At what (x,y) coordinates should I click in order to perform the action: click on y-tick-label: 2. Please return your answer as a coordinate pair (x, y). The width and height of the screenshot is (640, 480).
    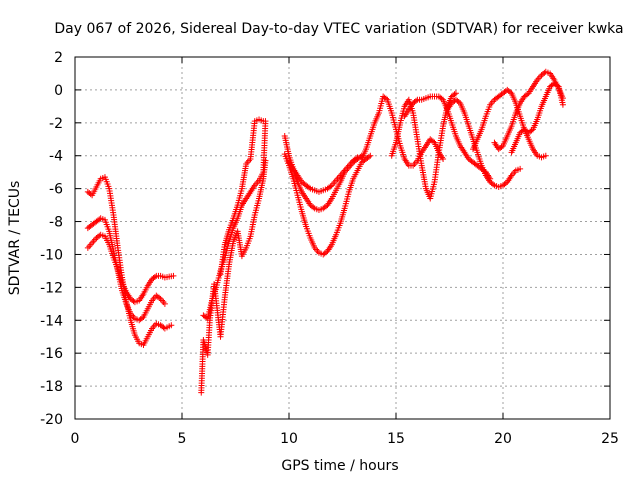
    Looking at the image, I should click on (58, 58).